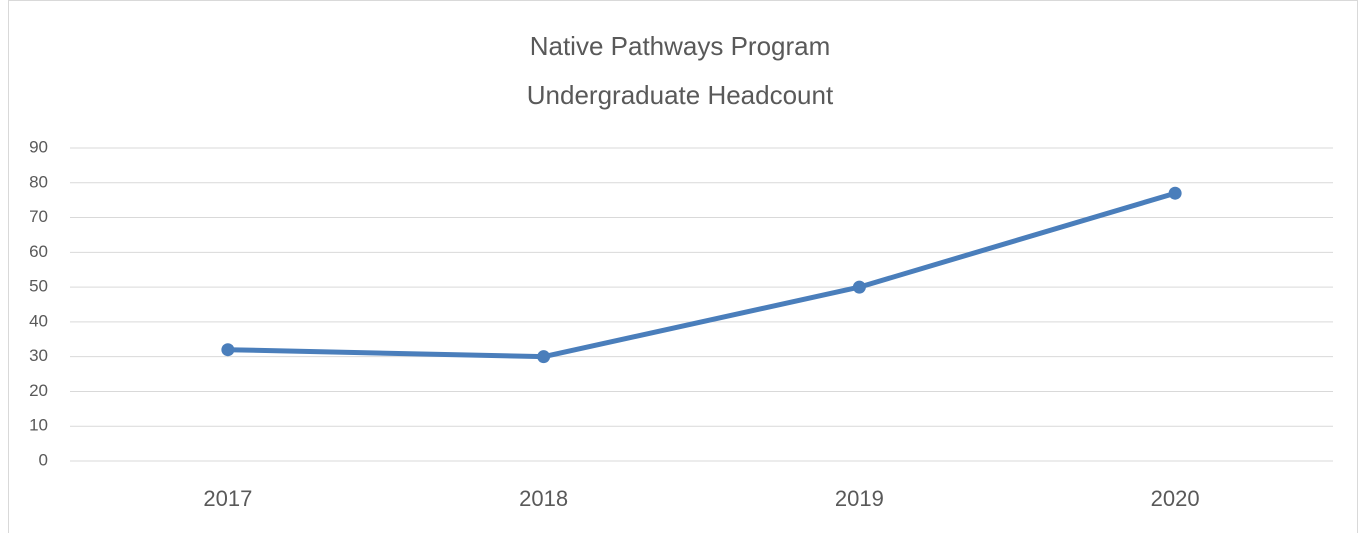 The height and width of the screenshot is (538, 1359). Describe the element at coordinates (38, 390) in the screenshot. I see `y-tick-label: 20` at that location.